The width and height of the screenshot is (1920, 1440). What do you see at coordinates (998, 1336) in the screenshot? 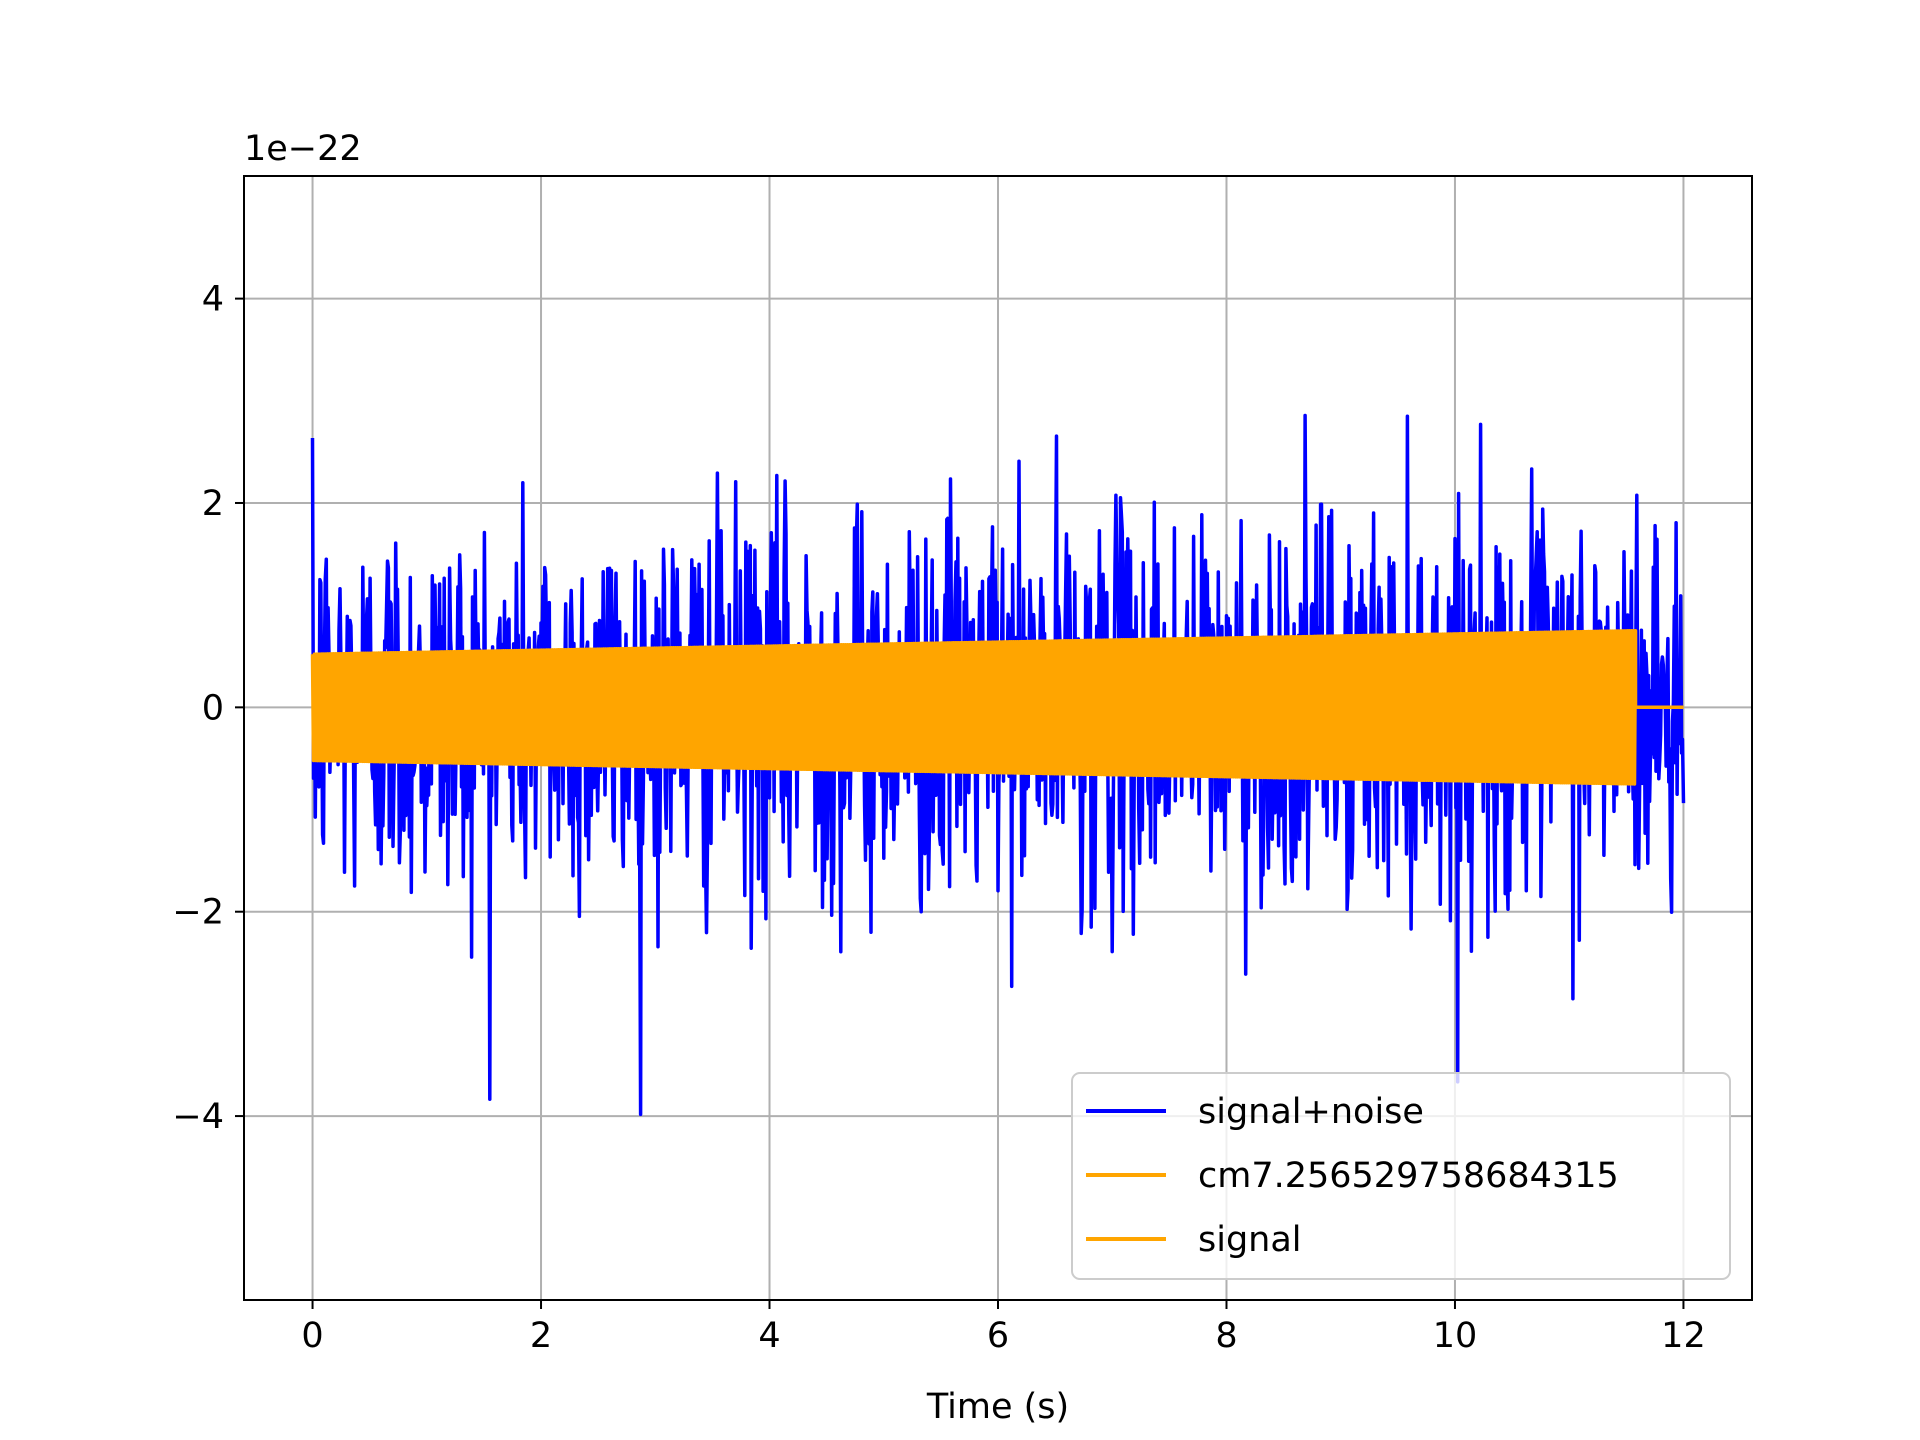
I see `x-tick-label: 6` at bounding box center [998, 1336].